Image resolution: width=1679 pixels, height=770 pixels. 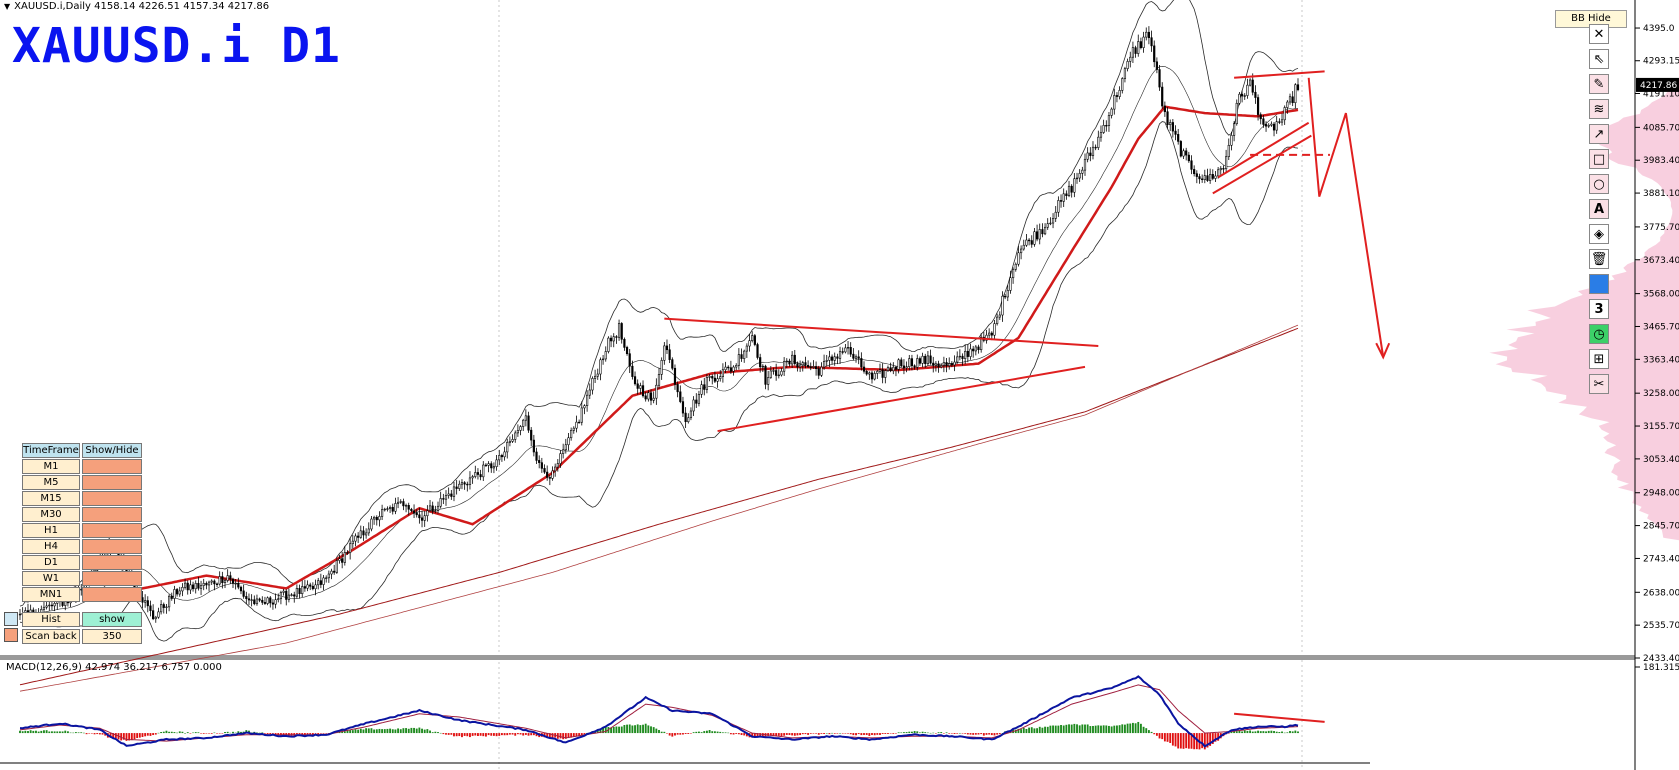 I want to click on text-icon: A, so click(x=1599, y=209).